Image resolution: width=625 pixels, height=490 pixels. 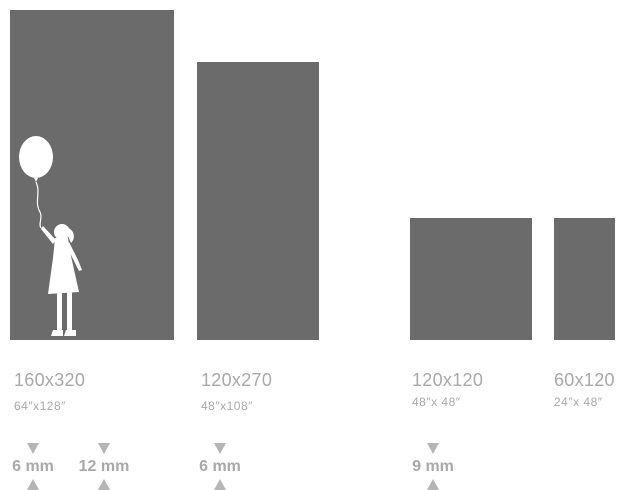 I want to click on panel-120x270, so click(x=258, y=201).